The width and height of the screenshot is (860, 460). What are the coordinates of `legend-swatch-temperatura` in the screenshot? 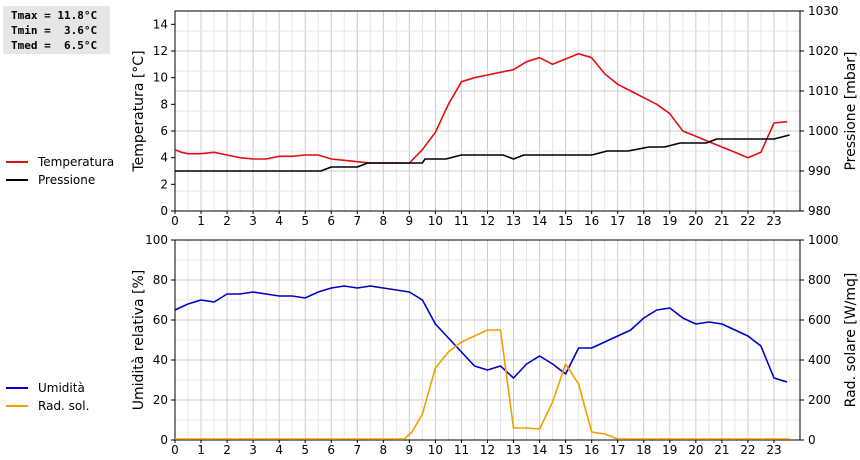 It's located at (17, 162).